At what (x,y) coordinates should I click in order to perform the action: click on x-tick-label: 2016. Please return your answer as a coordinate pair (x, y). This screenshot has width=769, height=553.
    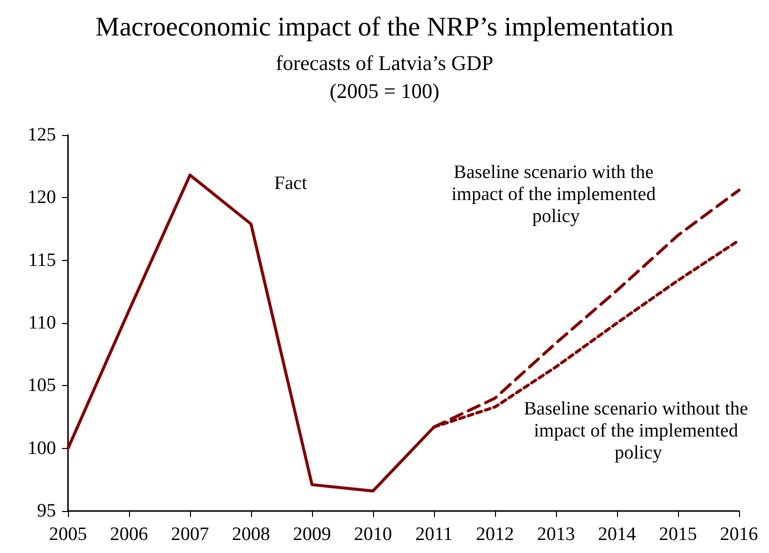
    Looking at the image, I should click on (739, 534).